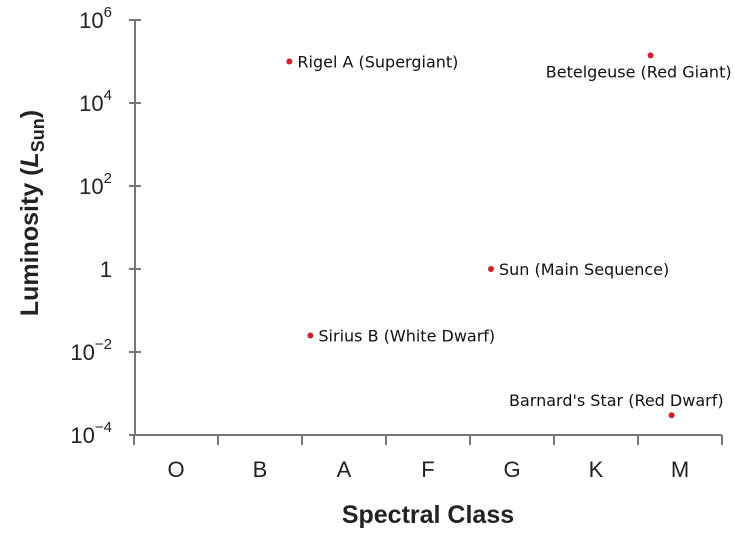  Describe the element at coordinates (30, 241) in the screenshot. I see `y-axis-title-main: Luminosity (` at that location.